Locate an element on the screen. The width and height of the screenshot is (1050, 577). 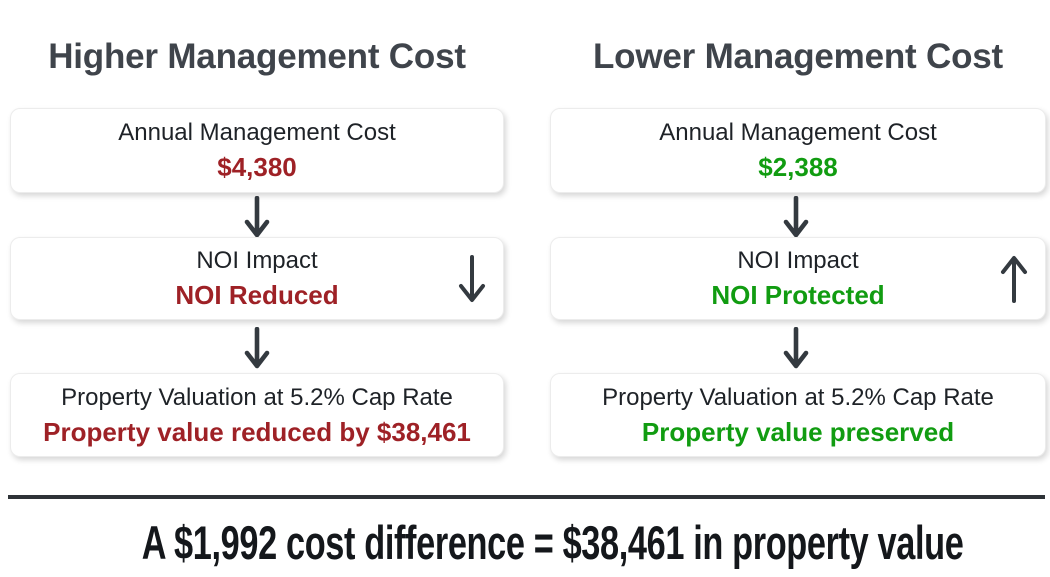
box-value: Property value reduced by $38,461 is located at coordinates (257, 431).